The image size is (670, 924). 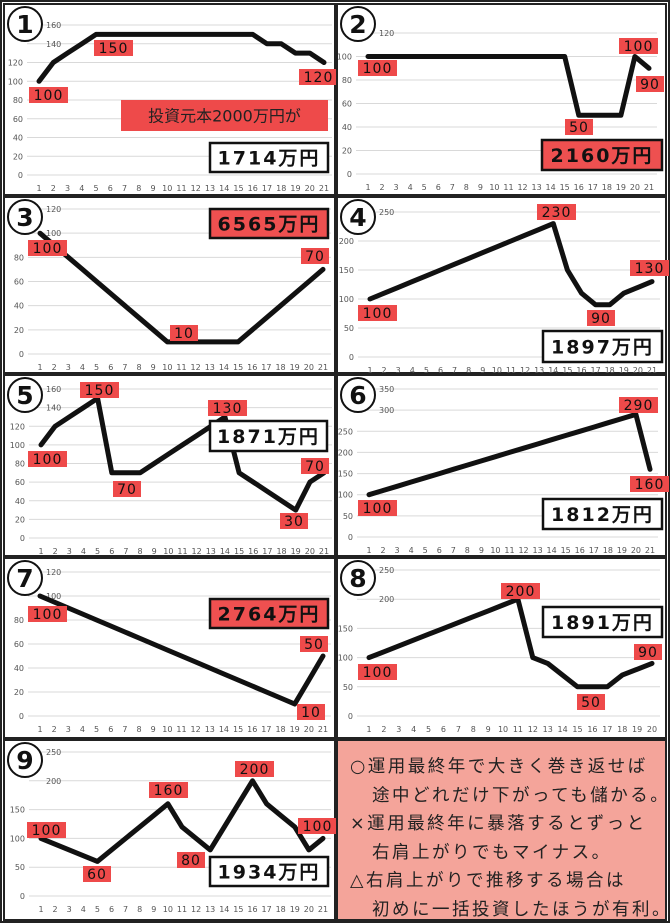 I want to click on y-tick-label: 20, so click(x=20, y=519).